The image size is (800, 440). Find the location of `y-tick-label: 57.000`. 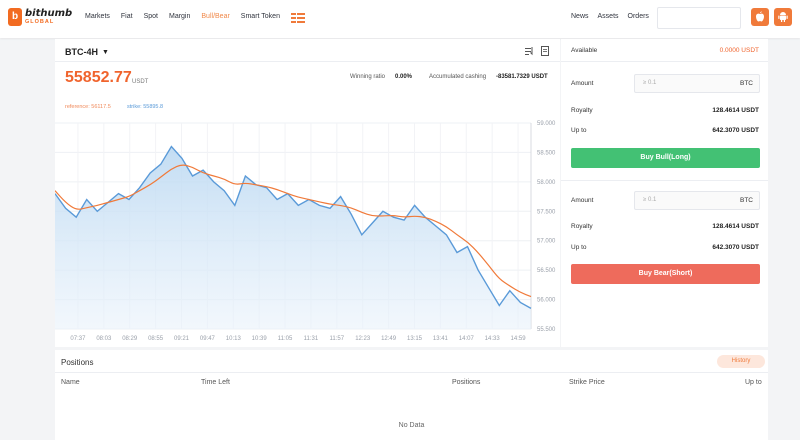

y-tick-label: 57.000 is located at coordinates (546, 242).